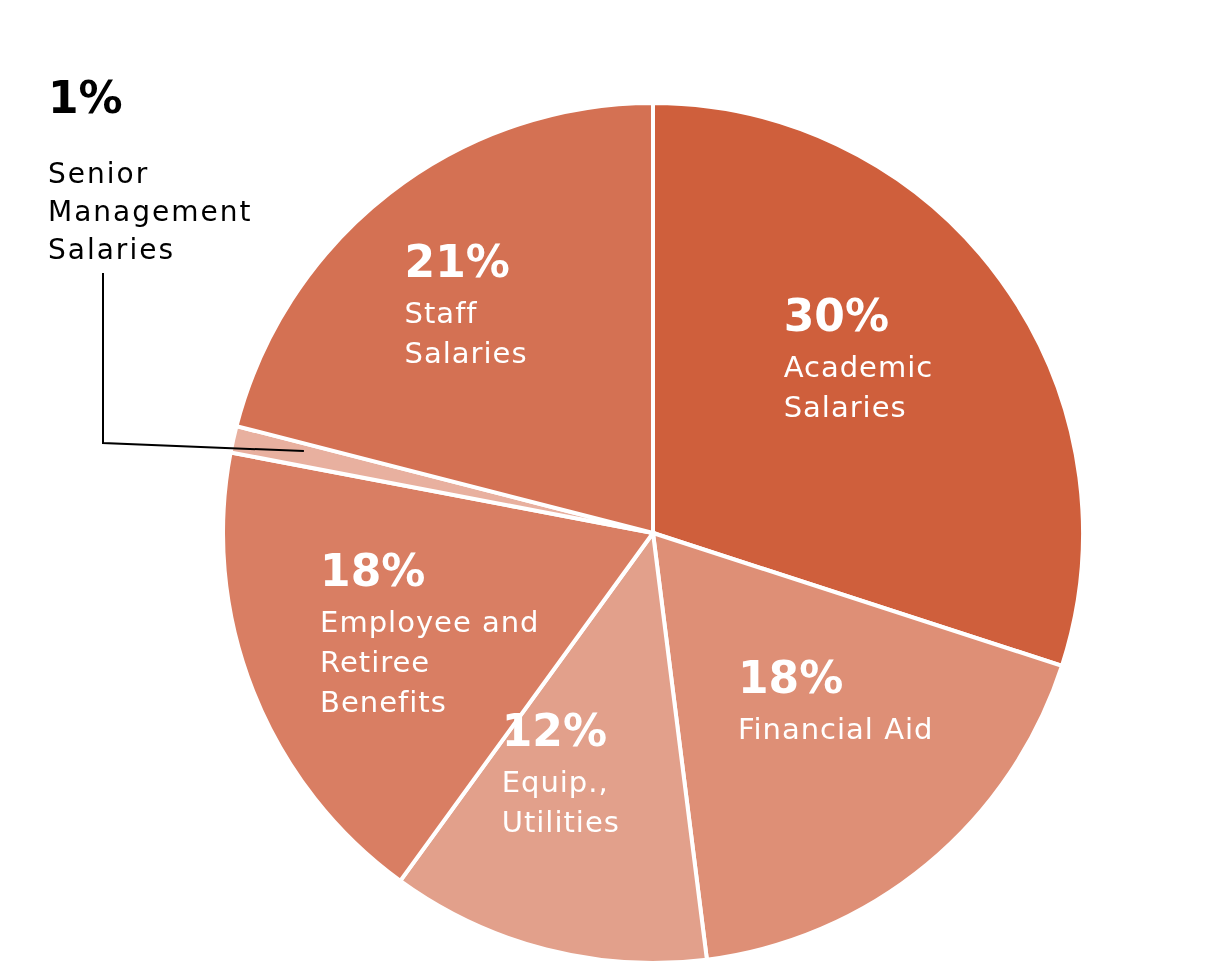 The height and width of the screenshot is (977, 1229). What do you see at coordinates (150, 211) in the screenshot?
I see `slice-label: Senior Management Salaries` at bounding box center [150, 211].